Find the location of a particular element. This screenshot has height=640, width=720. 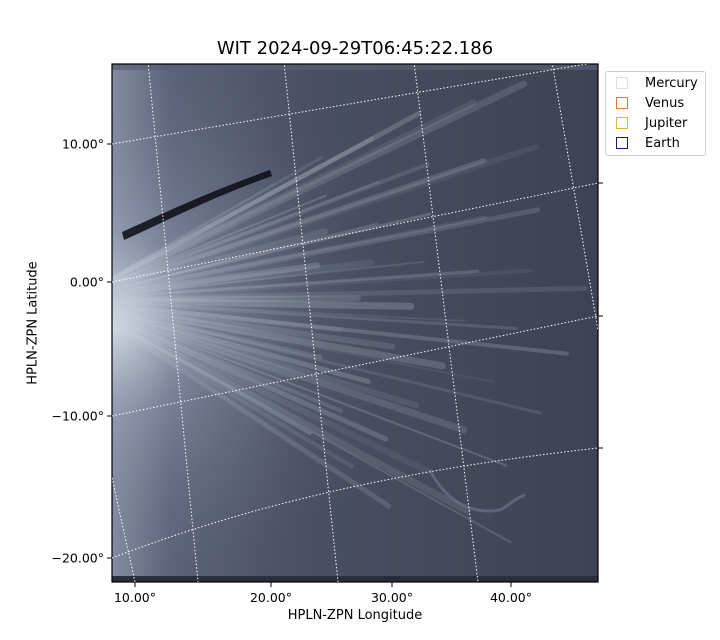

y-axis-label: HPLN-ZPN Latitude is located at coordinates (33, 323).